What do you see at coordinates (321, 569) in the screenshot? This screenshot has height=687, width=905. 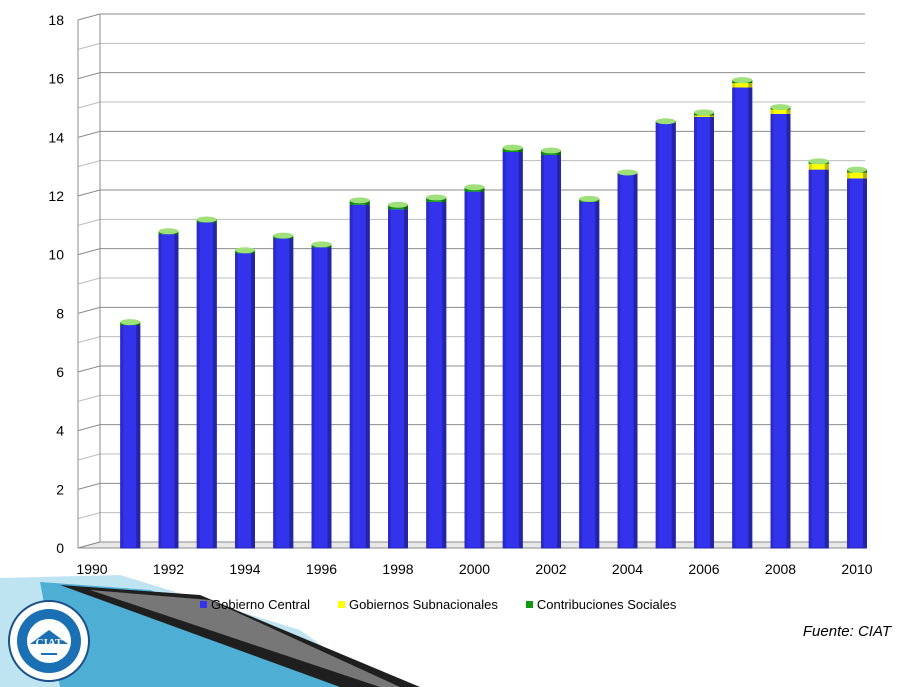 I see `x-tick-label: 1996` at bounding box center [321, 569].